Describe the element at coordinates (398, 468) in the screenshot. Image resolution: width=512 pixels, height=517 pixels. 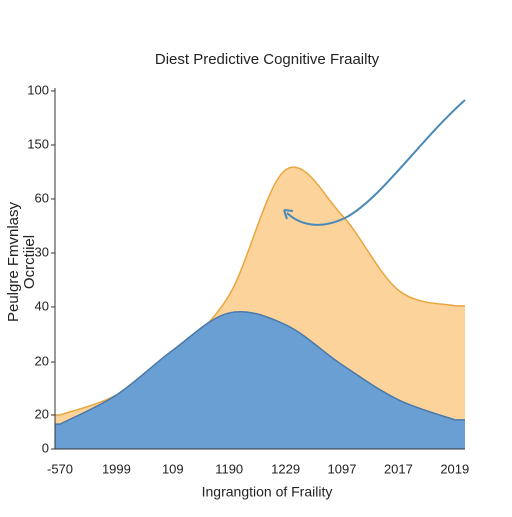
I see `x-tick-label: 2017` at that location.